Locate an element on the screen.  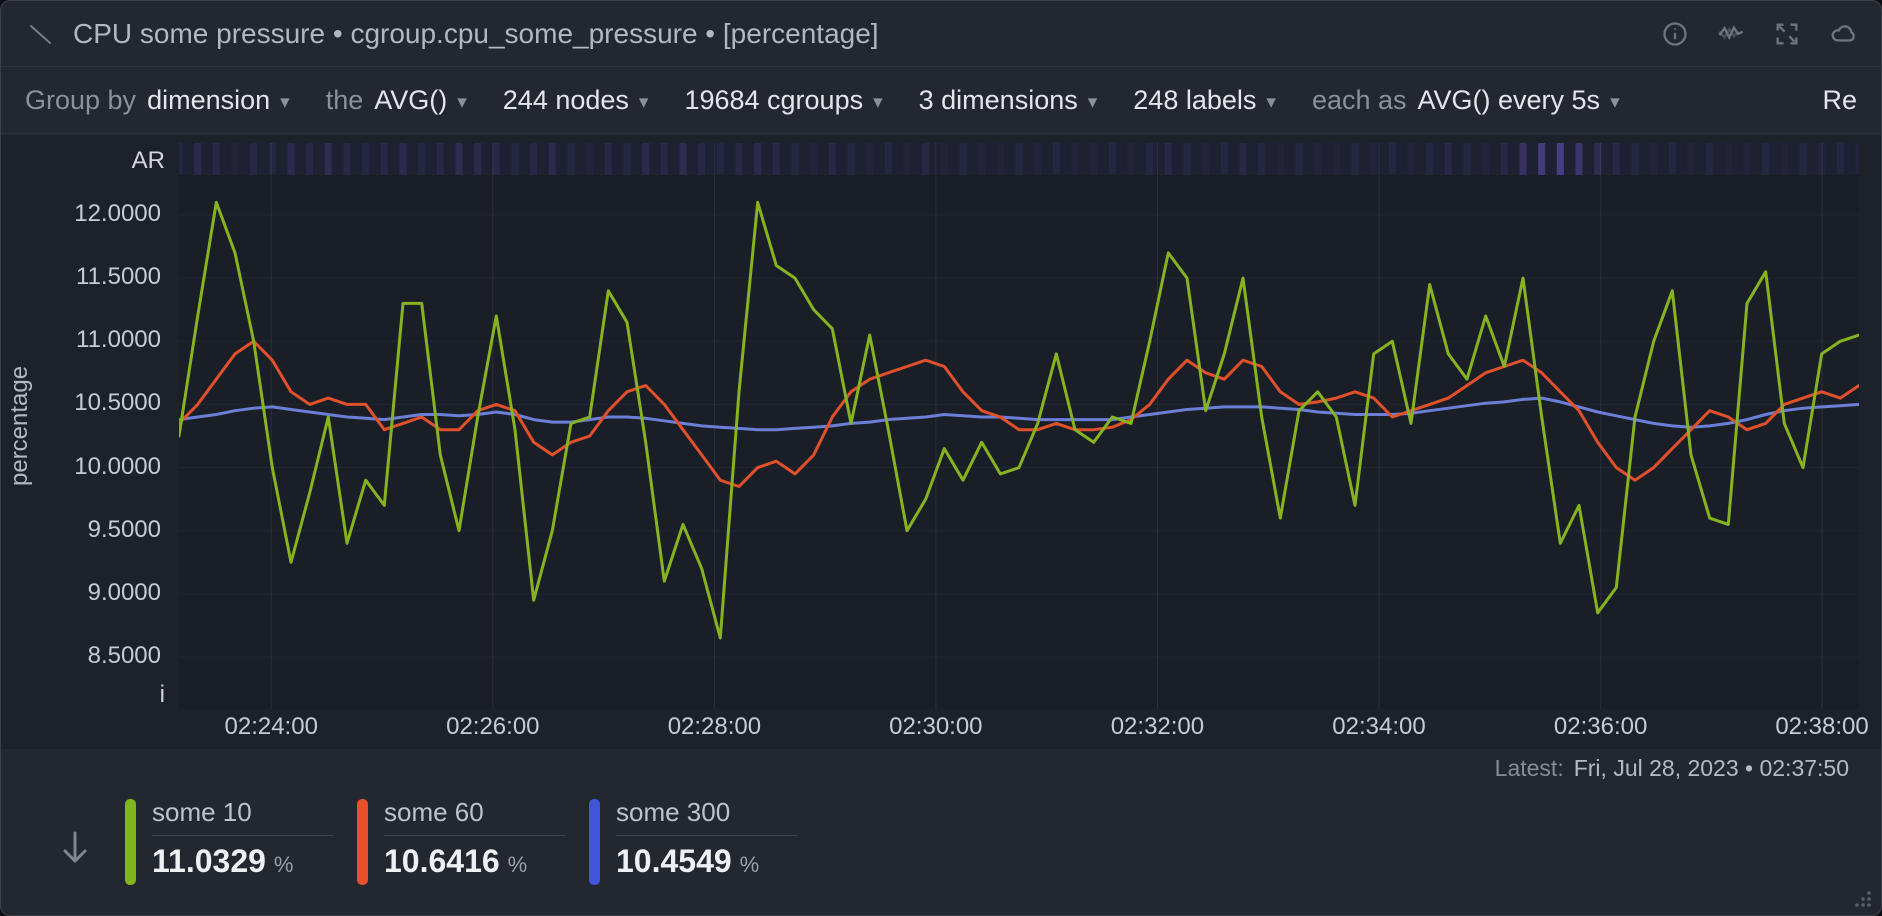
toolbar-item-prefix: the is located at coordinates (344, 100).